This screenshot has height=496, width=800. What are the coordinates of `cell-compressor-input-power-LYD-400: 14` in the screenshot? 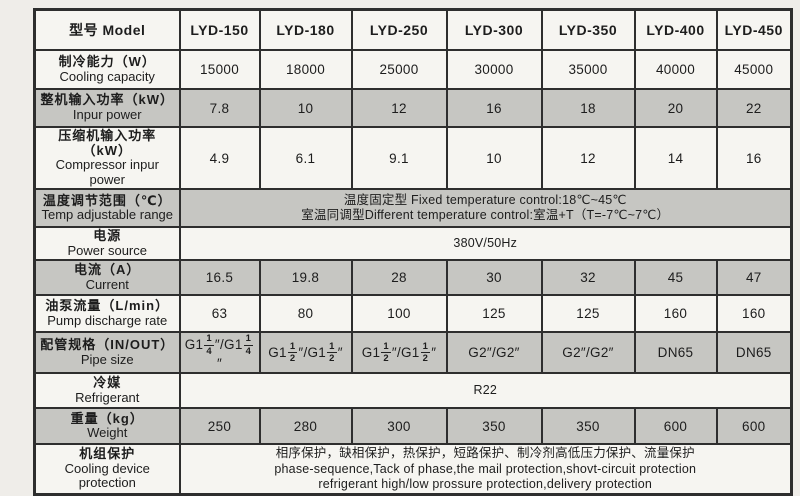 It's located at (675, 158).